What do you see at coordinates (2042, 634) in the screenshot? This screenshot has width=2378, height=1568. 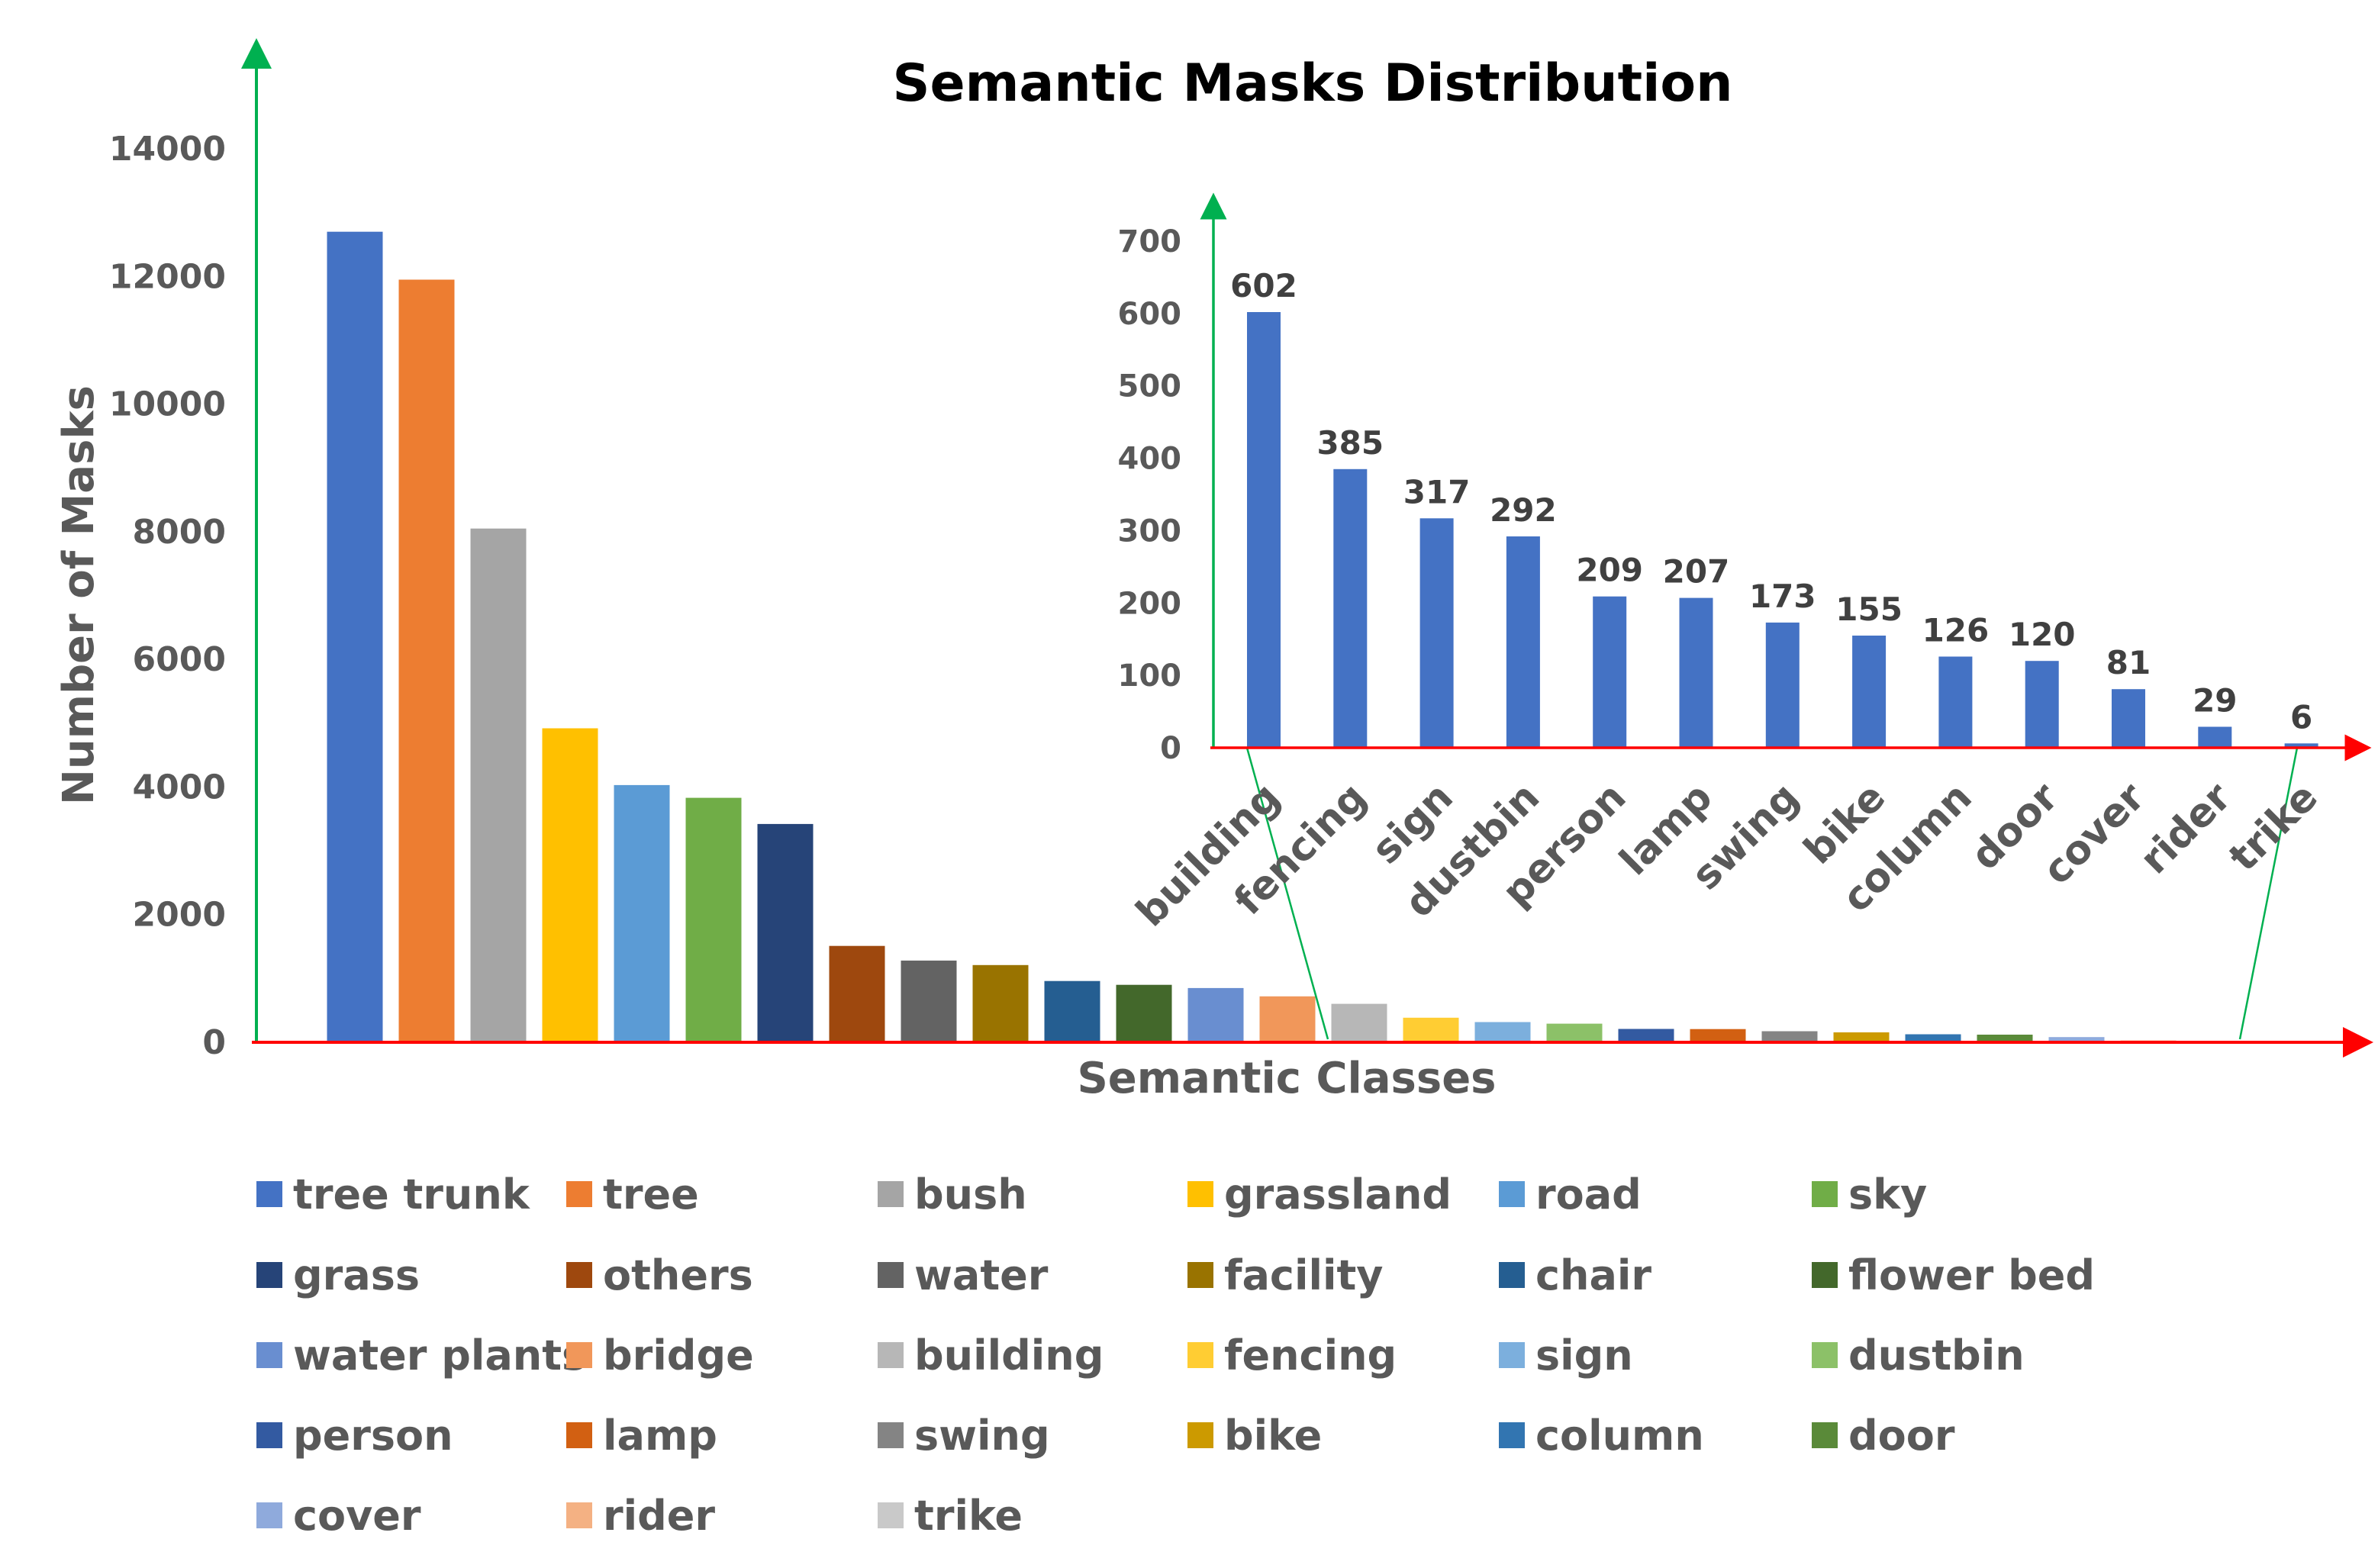 I see `inset-data-label: 120` at bounding box center [2042, 634].